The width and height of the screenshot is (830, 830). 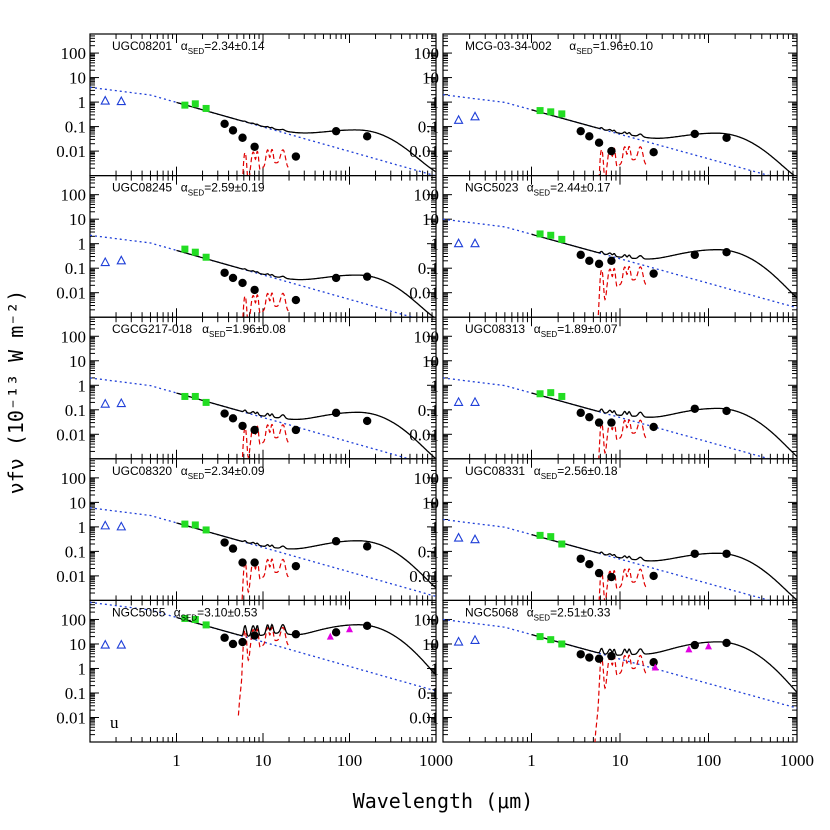 I want to click on x-tick-label: 1, so click(x=531, y=760).